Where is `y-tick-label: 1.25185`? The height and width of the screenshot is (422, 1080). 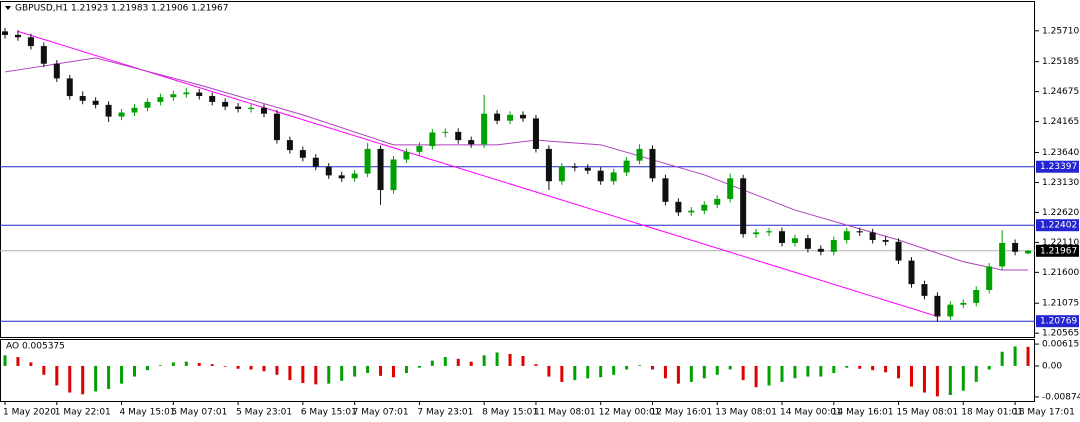
y-tick-label: 1.25185 is located at coordinates (1060, 62).